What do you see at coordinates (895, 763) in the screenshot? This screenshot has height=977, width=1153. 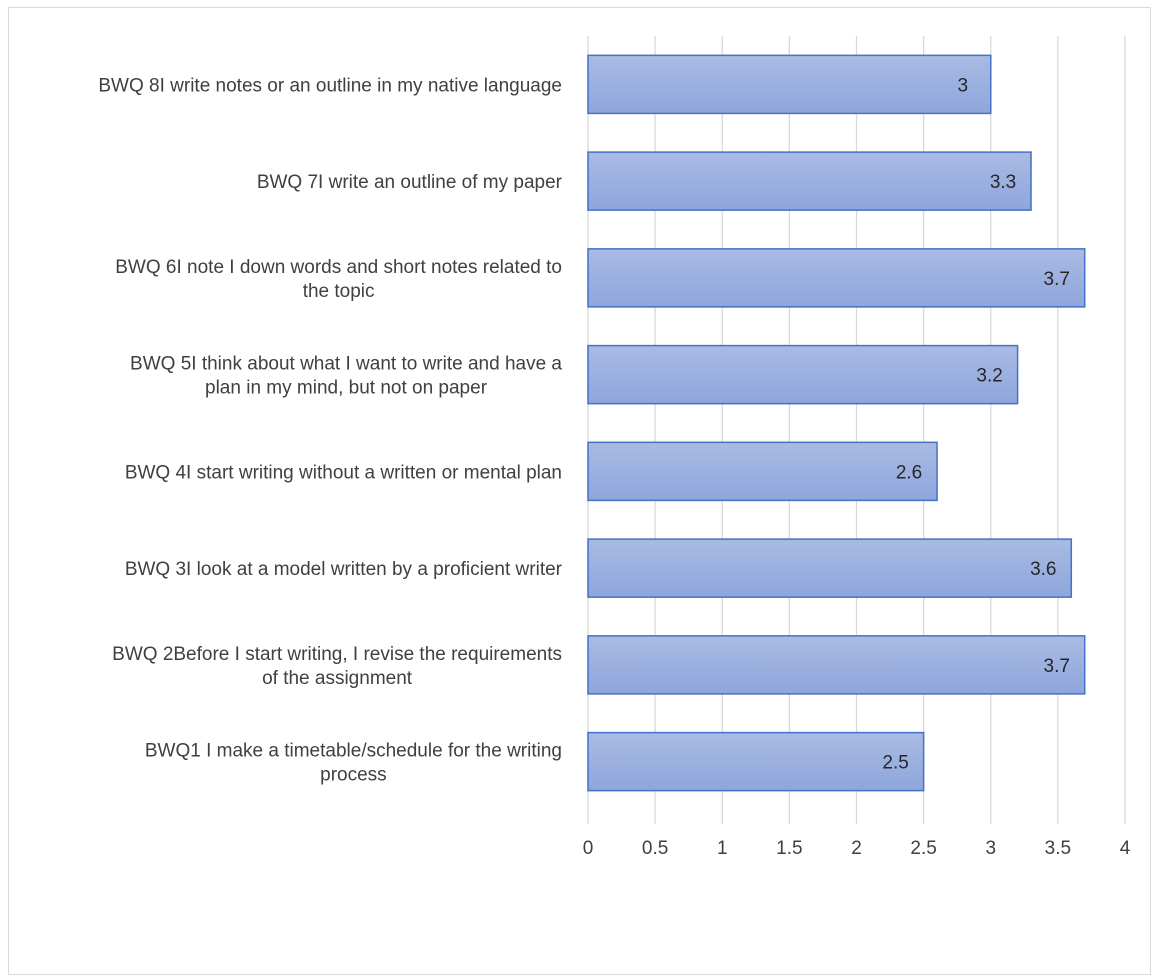 I see `bar-data-label: 2.5` at bounding box center [895, 763].